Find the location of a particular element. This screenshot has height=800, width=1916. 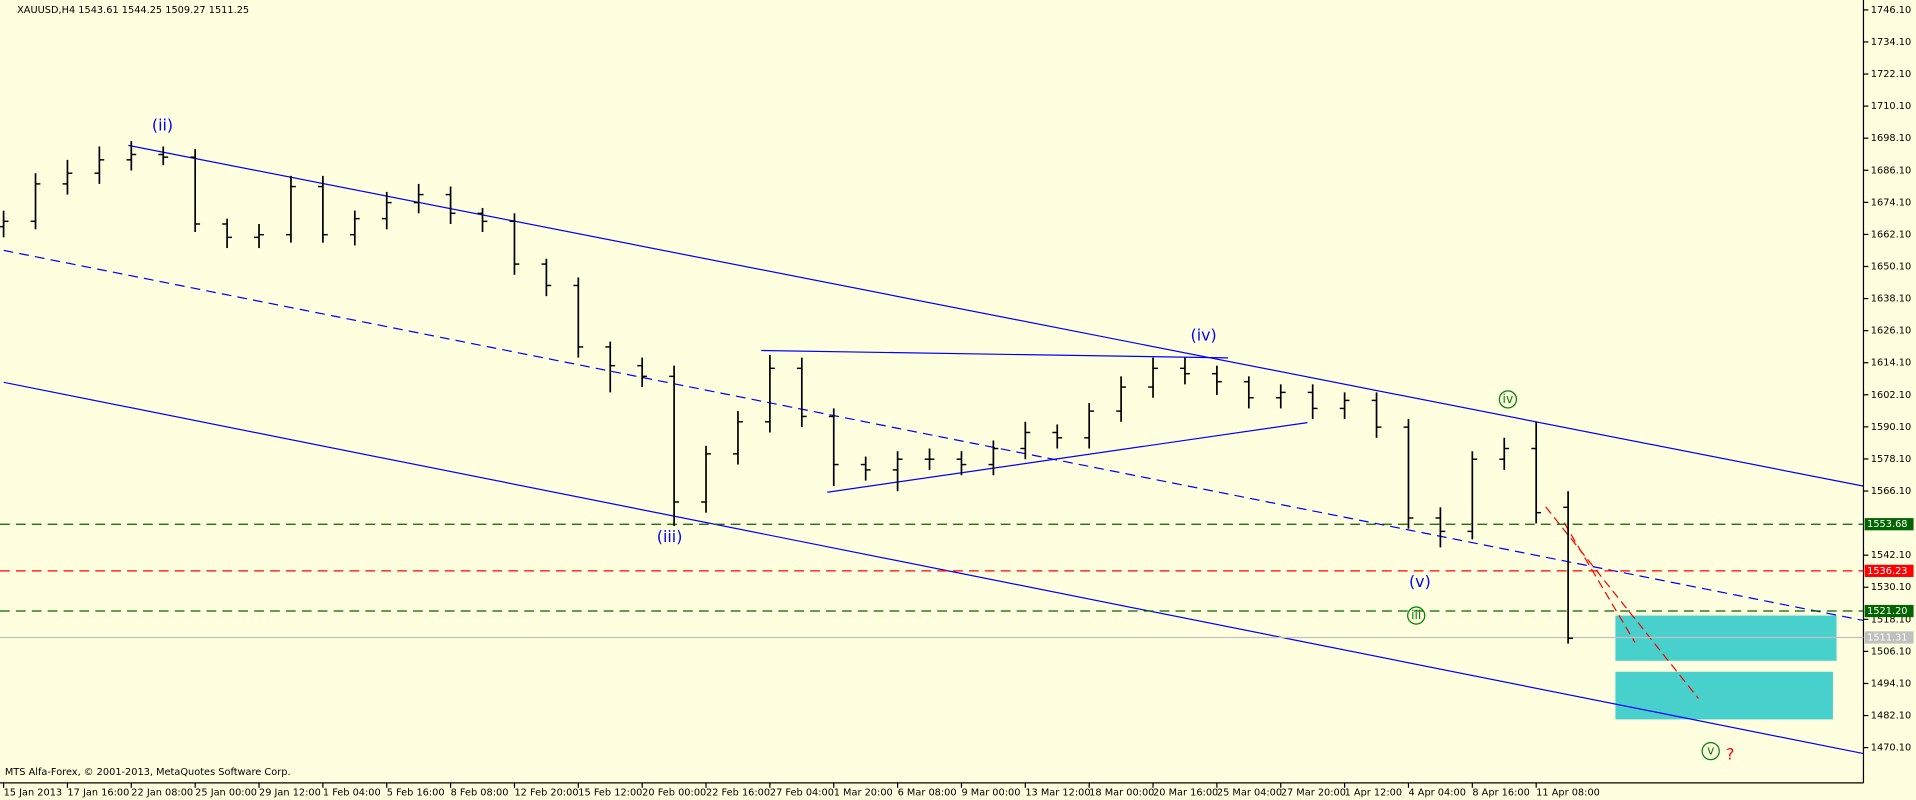

wave-label: (v) is located at coordinates (1420, 581).